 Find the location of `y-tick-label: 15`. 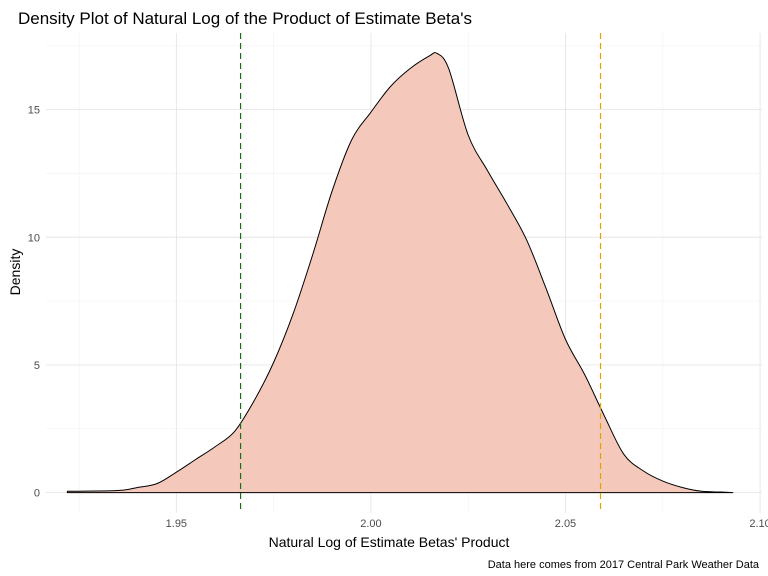

y-tick-label: 15 is located at coordinates (34, 111).